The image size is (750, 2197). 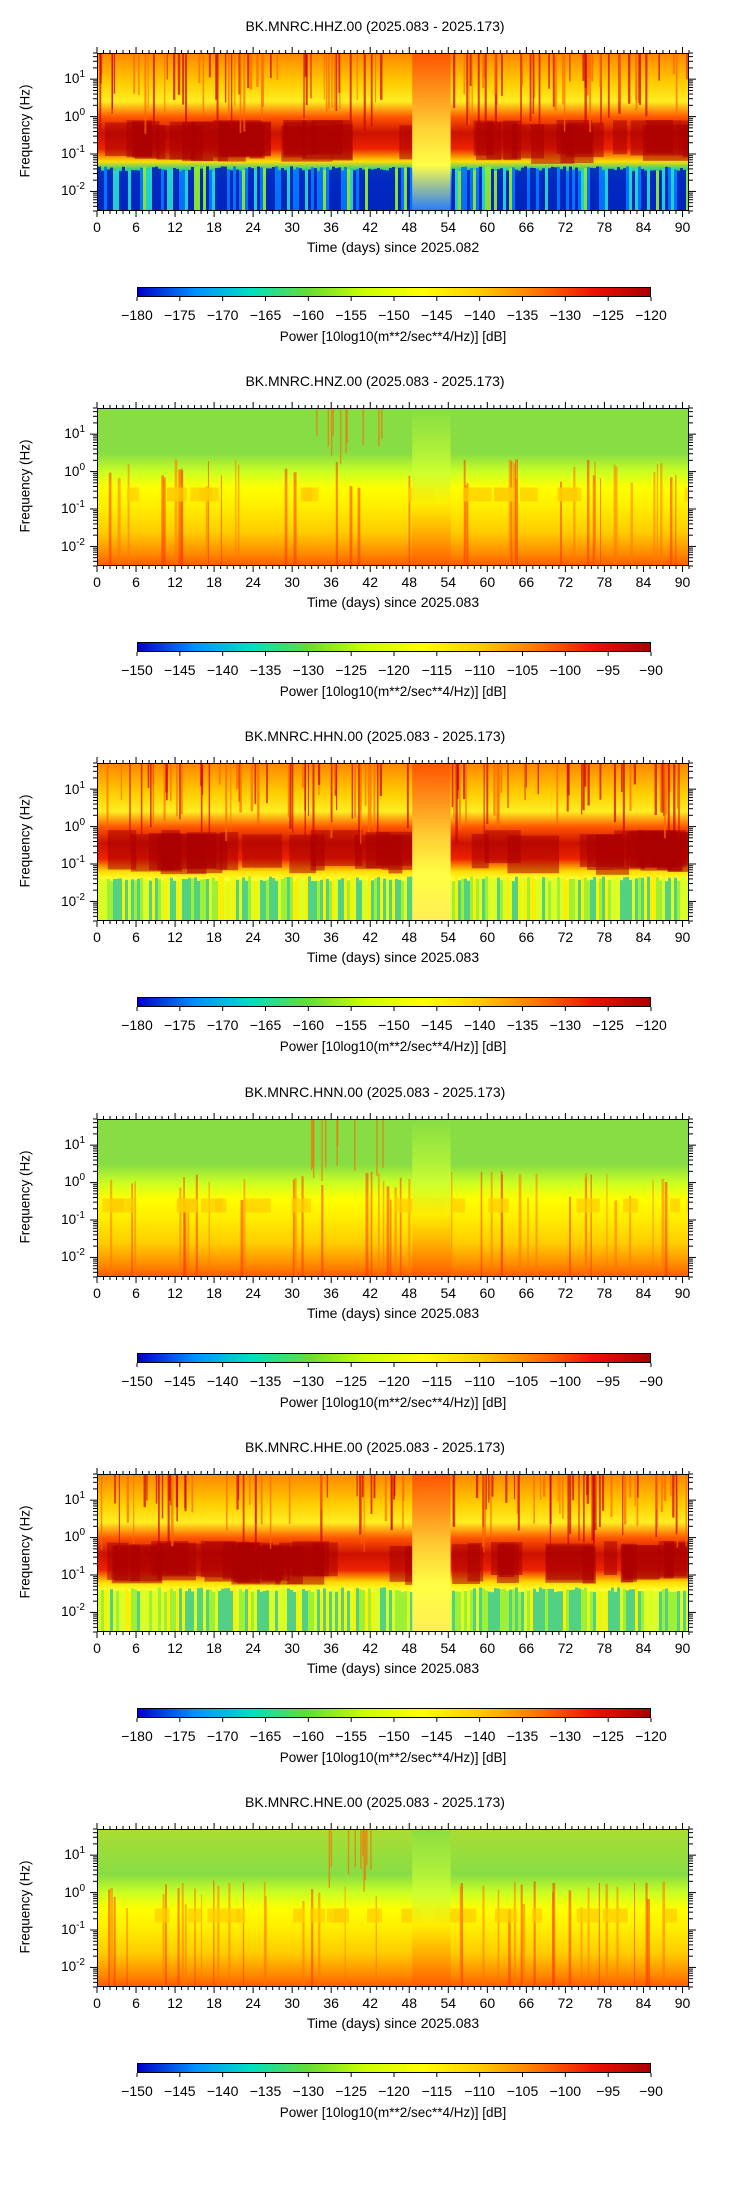 What do you see at coordinates (565, 315) in the screenshot?
I see `colorbar-tick-label: −130` at bounding box center [565, 315].